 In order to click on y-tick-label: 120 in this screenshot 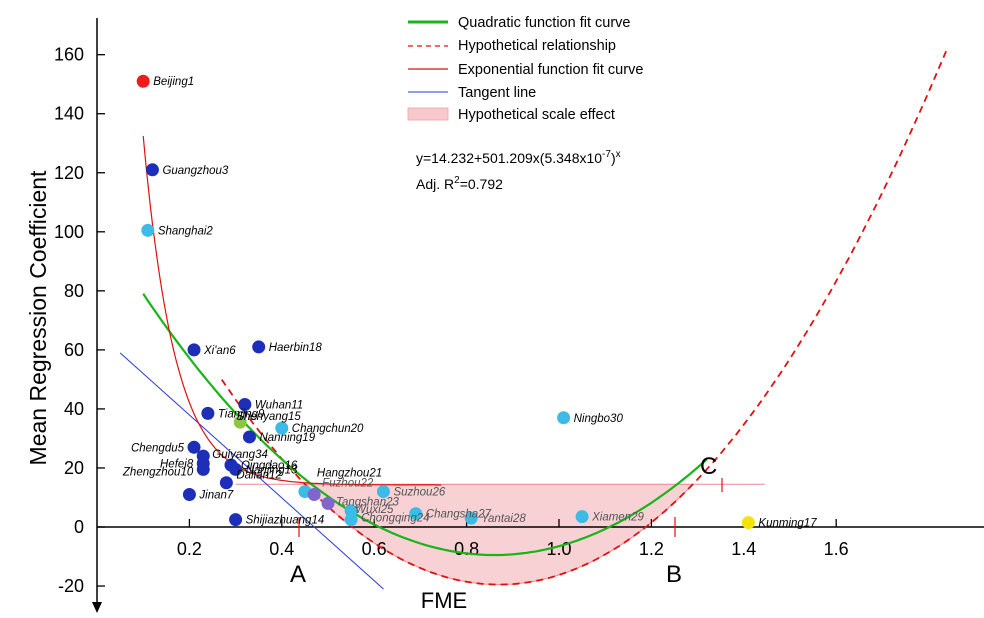, I will do `click(69, 173)`.